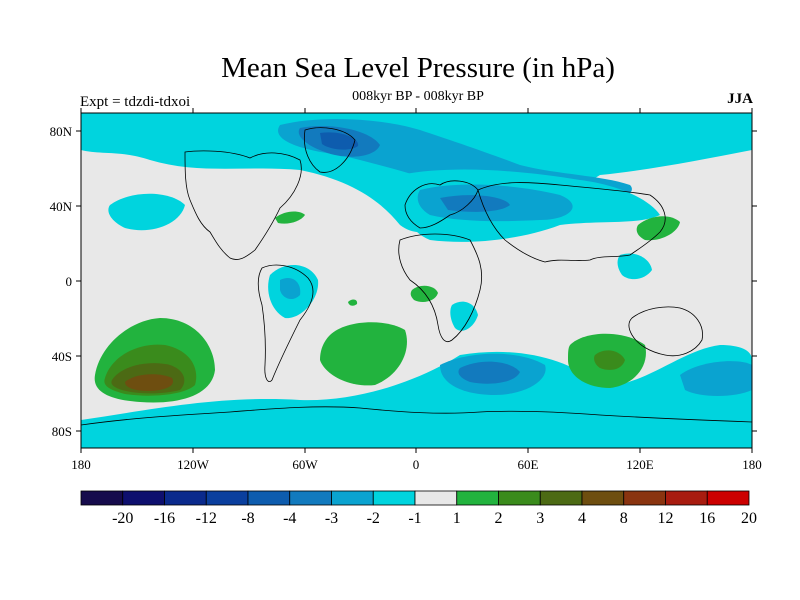  I want to click on colorbar-label: 2, so click(499, 518).